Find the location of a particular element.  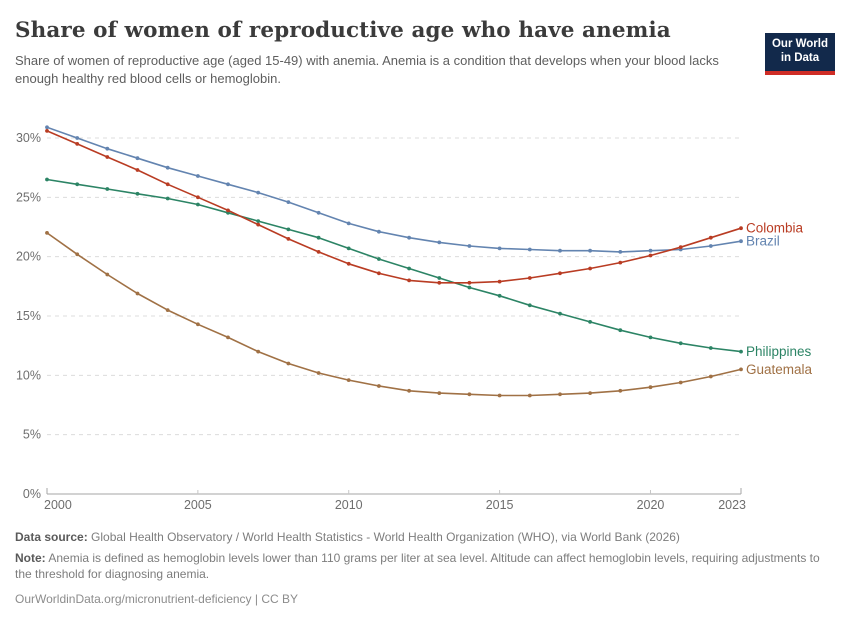

x-axis-tick-label: 2010 is located at coordinates (349, 505).